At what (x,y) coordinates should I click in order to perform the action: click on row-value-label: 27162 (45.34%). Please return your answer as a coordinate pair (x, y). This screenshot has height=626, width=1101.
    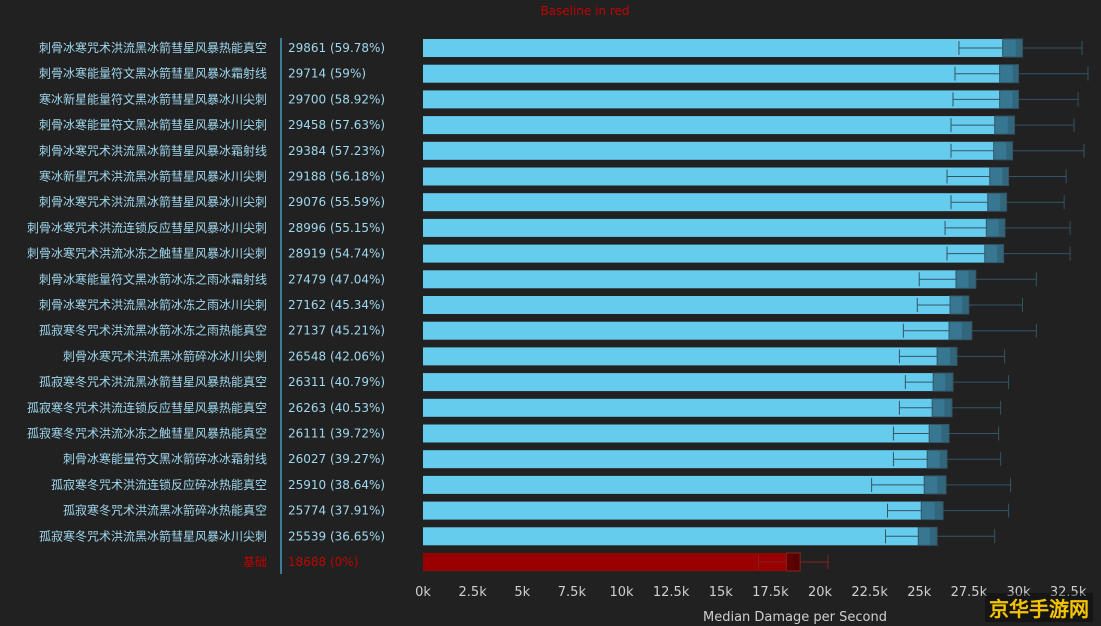
    Looking at the image, I should click on (336, 305).